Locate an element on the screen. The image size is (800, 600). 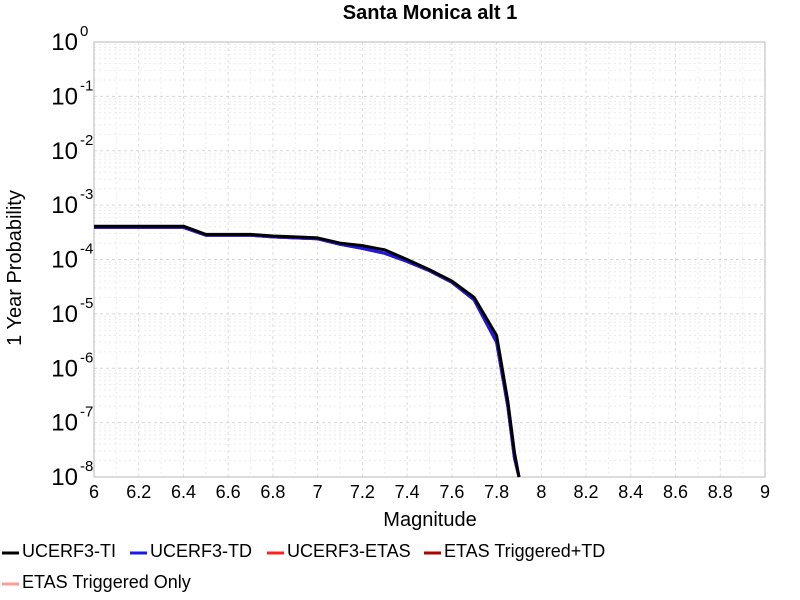
x-axis-label: Magnitude is located at coordinates (429, 520).